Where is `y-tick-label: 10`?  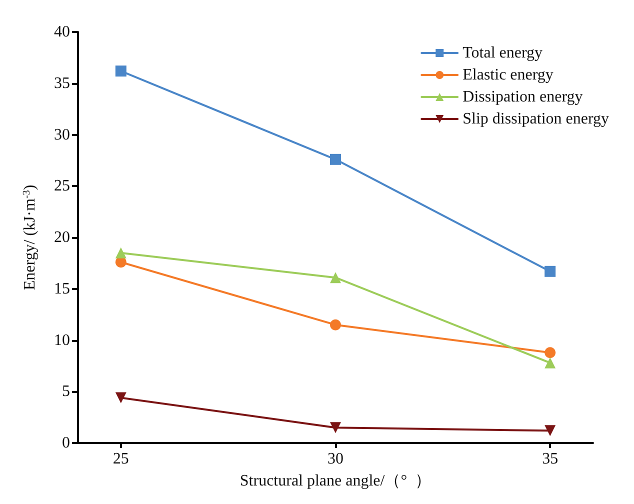 y-tick-label: 10 is located at coordinates (62, 340).